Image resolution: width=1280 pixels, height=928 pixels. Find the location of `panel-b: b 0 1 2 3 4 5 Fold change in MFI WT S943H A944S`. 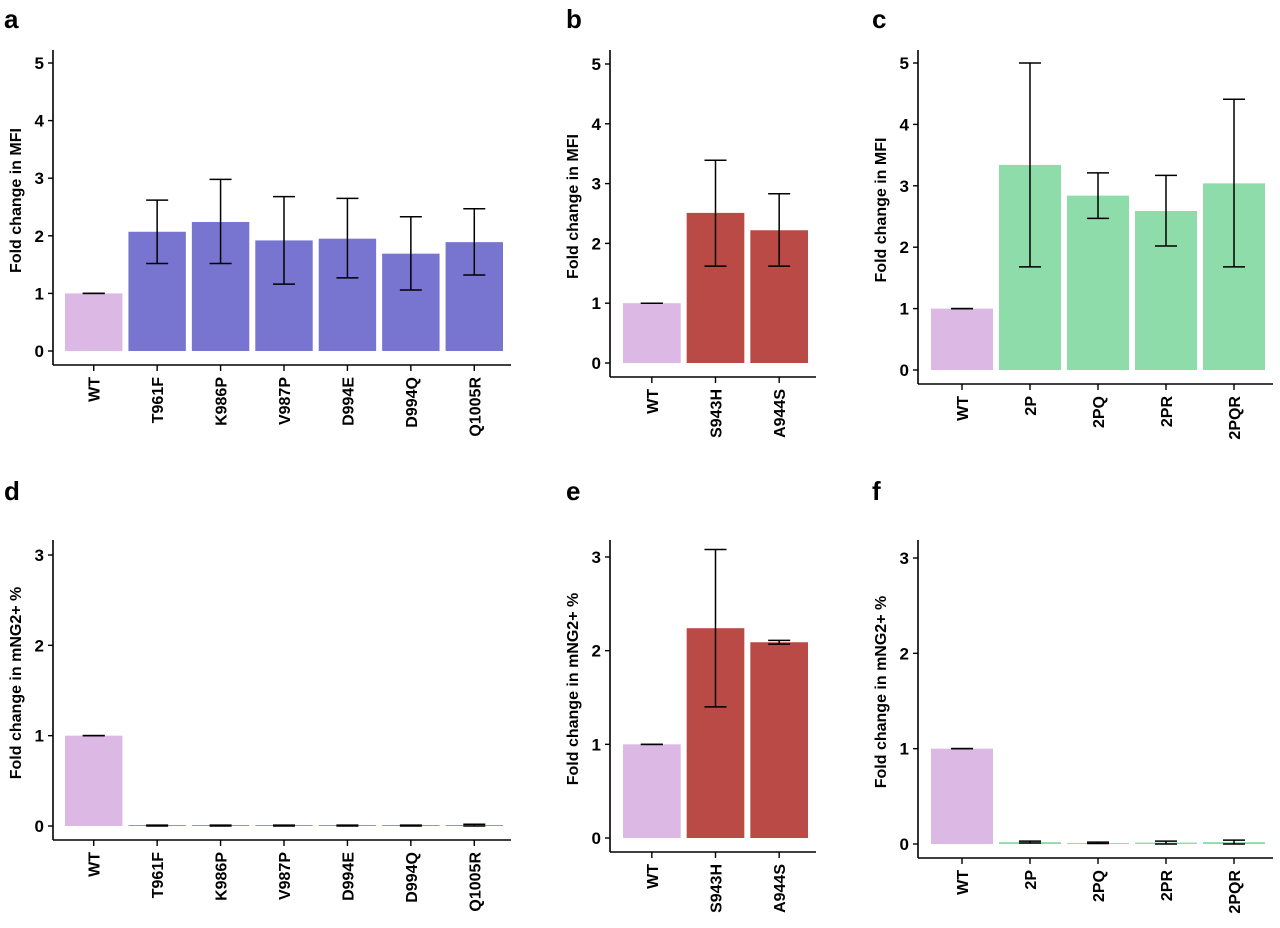

panel-b: b 0 1 2 3 4 5 Fold change in MFI WT S943H A944S is located at coordinates (690, 221).